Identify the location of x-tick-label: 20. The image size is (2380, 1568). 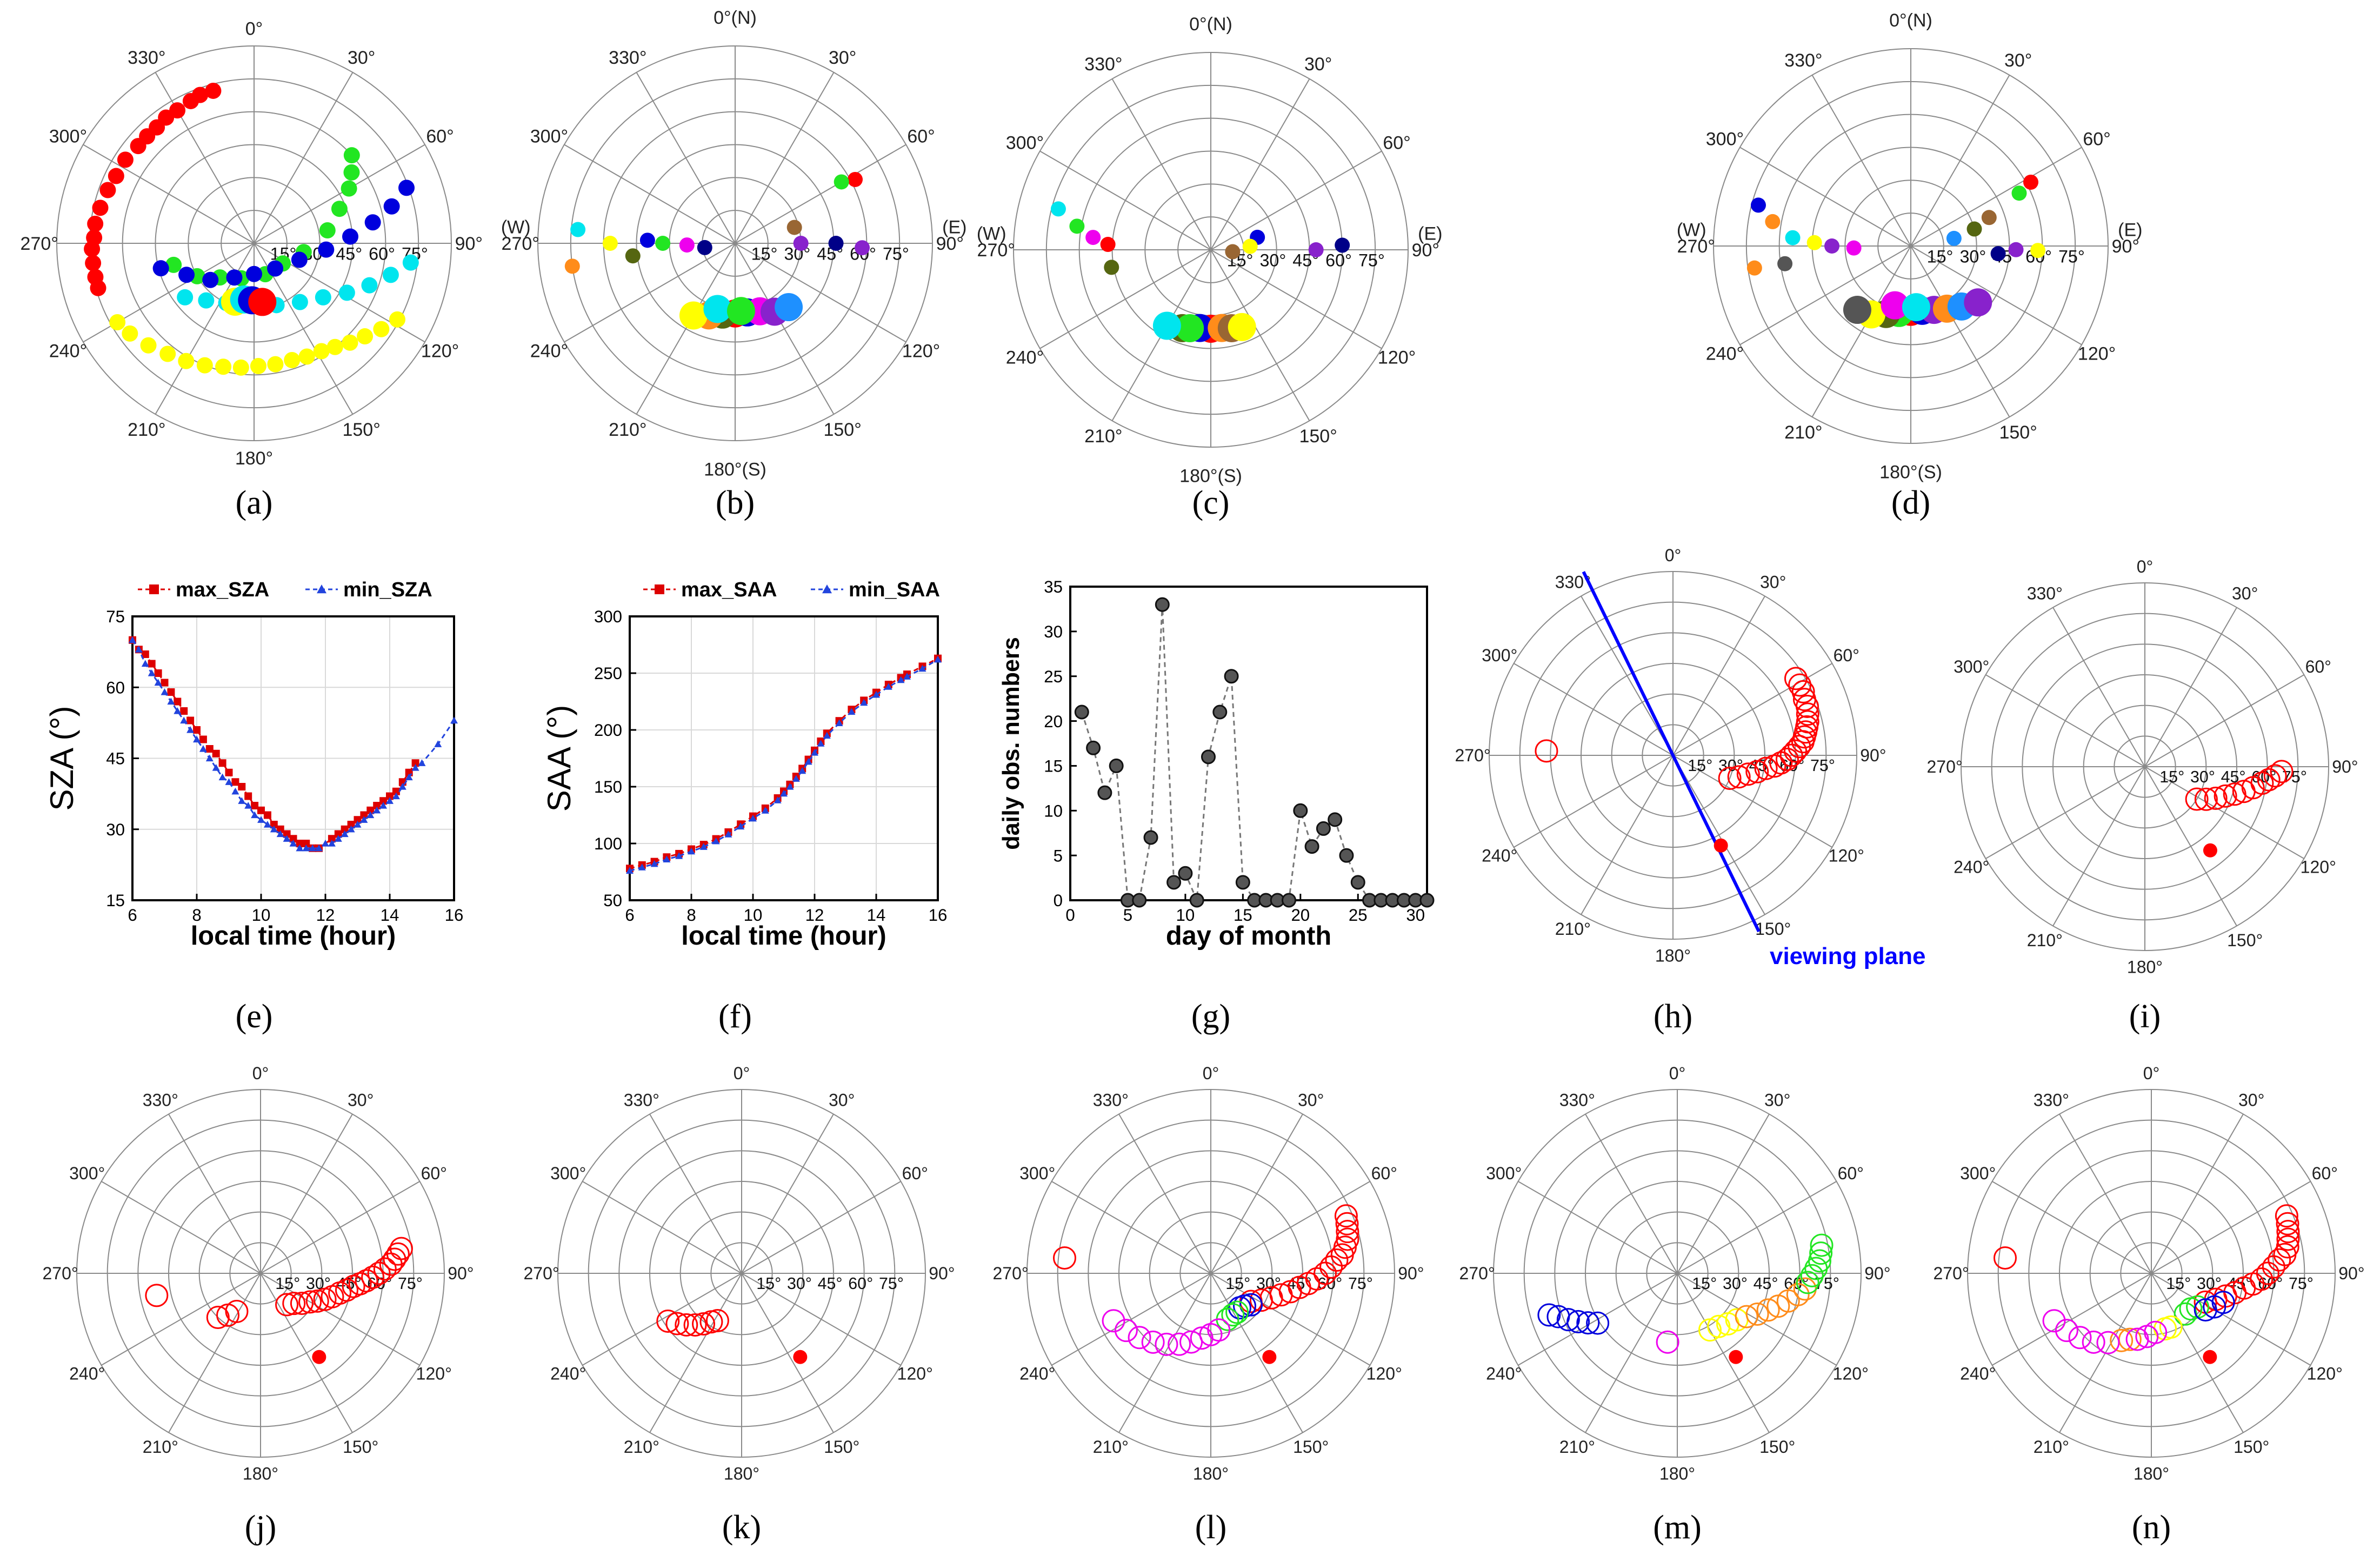
(1301, 915).